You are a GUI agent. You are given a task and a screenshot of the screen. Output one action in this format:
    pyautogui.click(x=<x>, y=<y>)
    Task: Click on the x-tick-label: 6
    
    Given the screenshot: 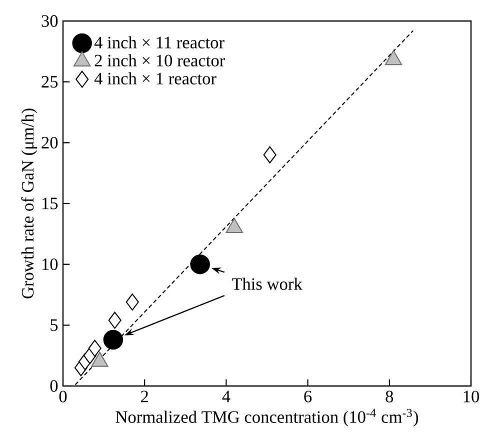 What is the action you would take?
    pyautogui.click(x=308, y=396)
    